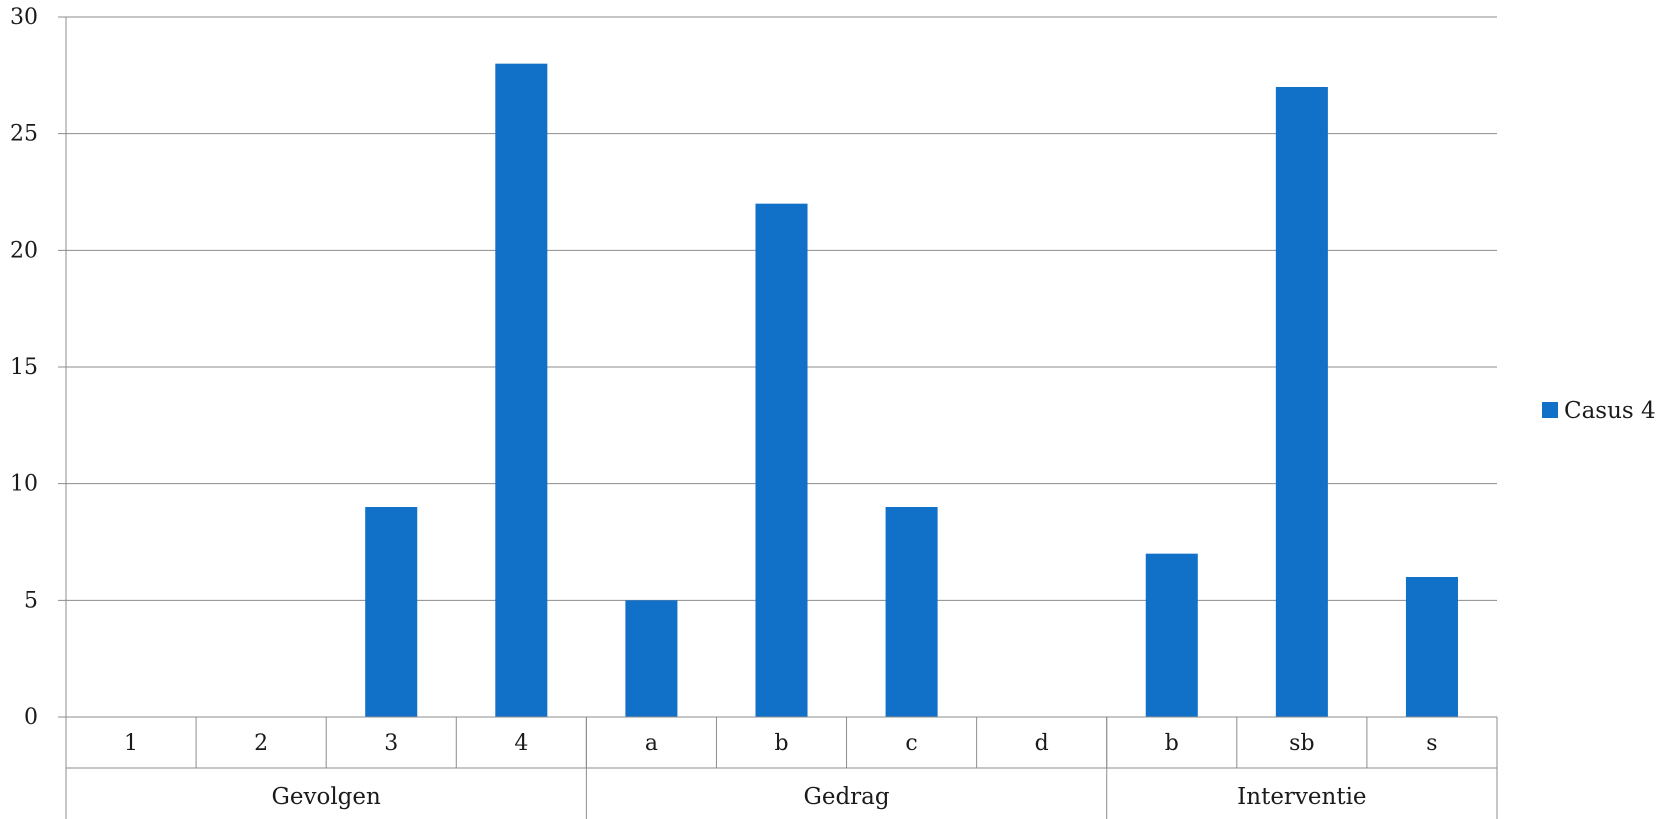  I want to click on y-tick-label-5: 5, so click(31, 600).